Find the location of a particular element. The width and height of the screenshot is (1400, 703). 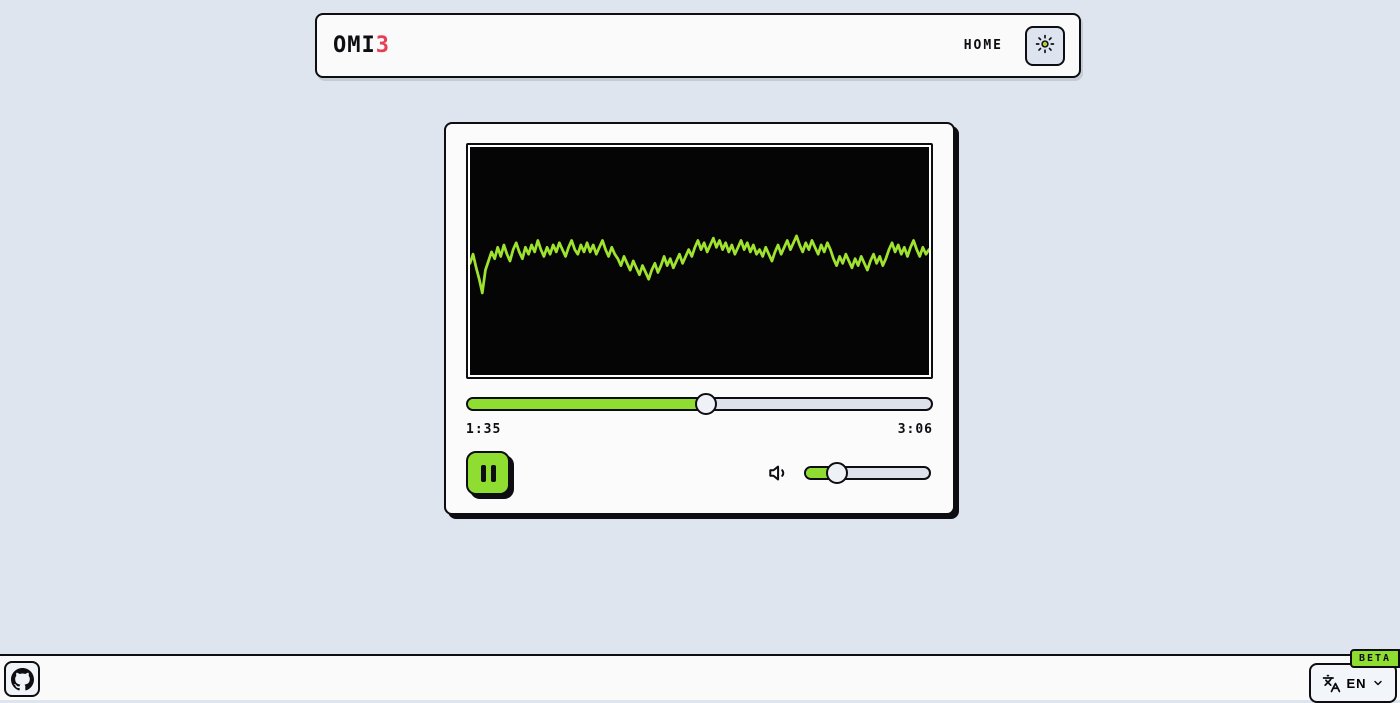

waveform-frame is located at coordinates (699, 261).